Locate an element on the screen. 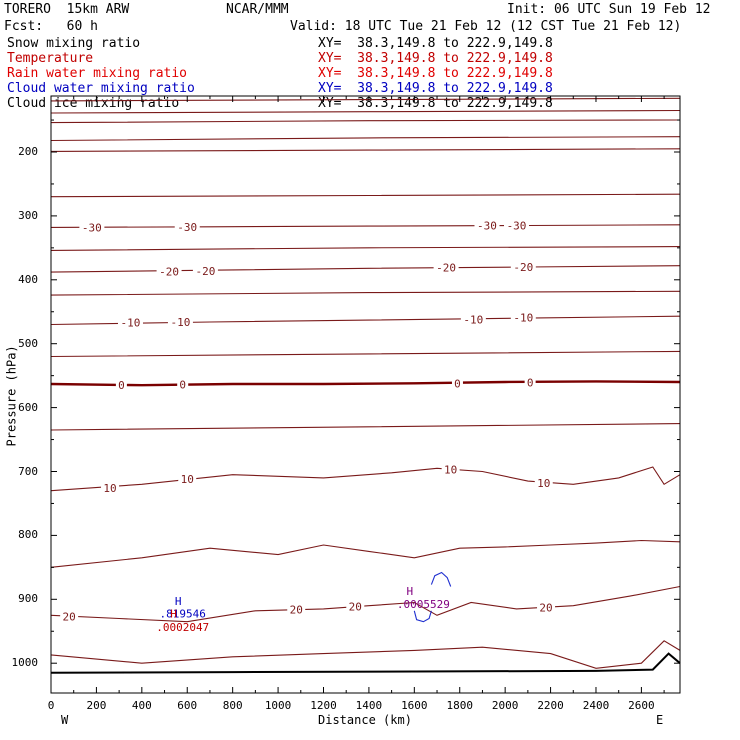  field-xy-snow: XY= 38.3,149.8 to 222.9,149.8 is located at coordinates (435, 43).